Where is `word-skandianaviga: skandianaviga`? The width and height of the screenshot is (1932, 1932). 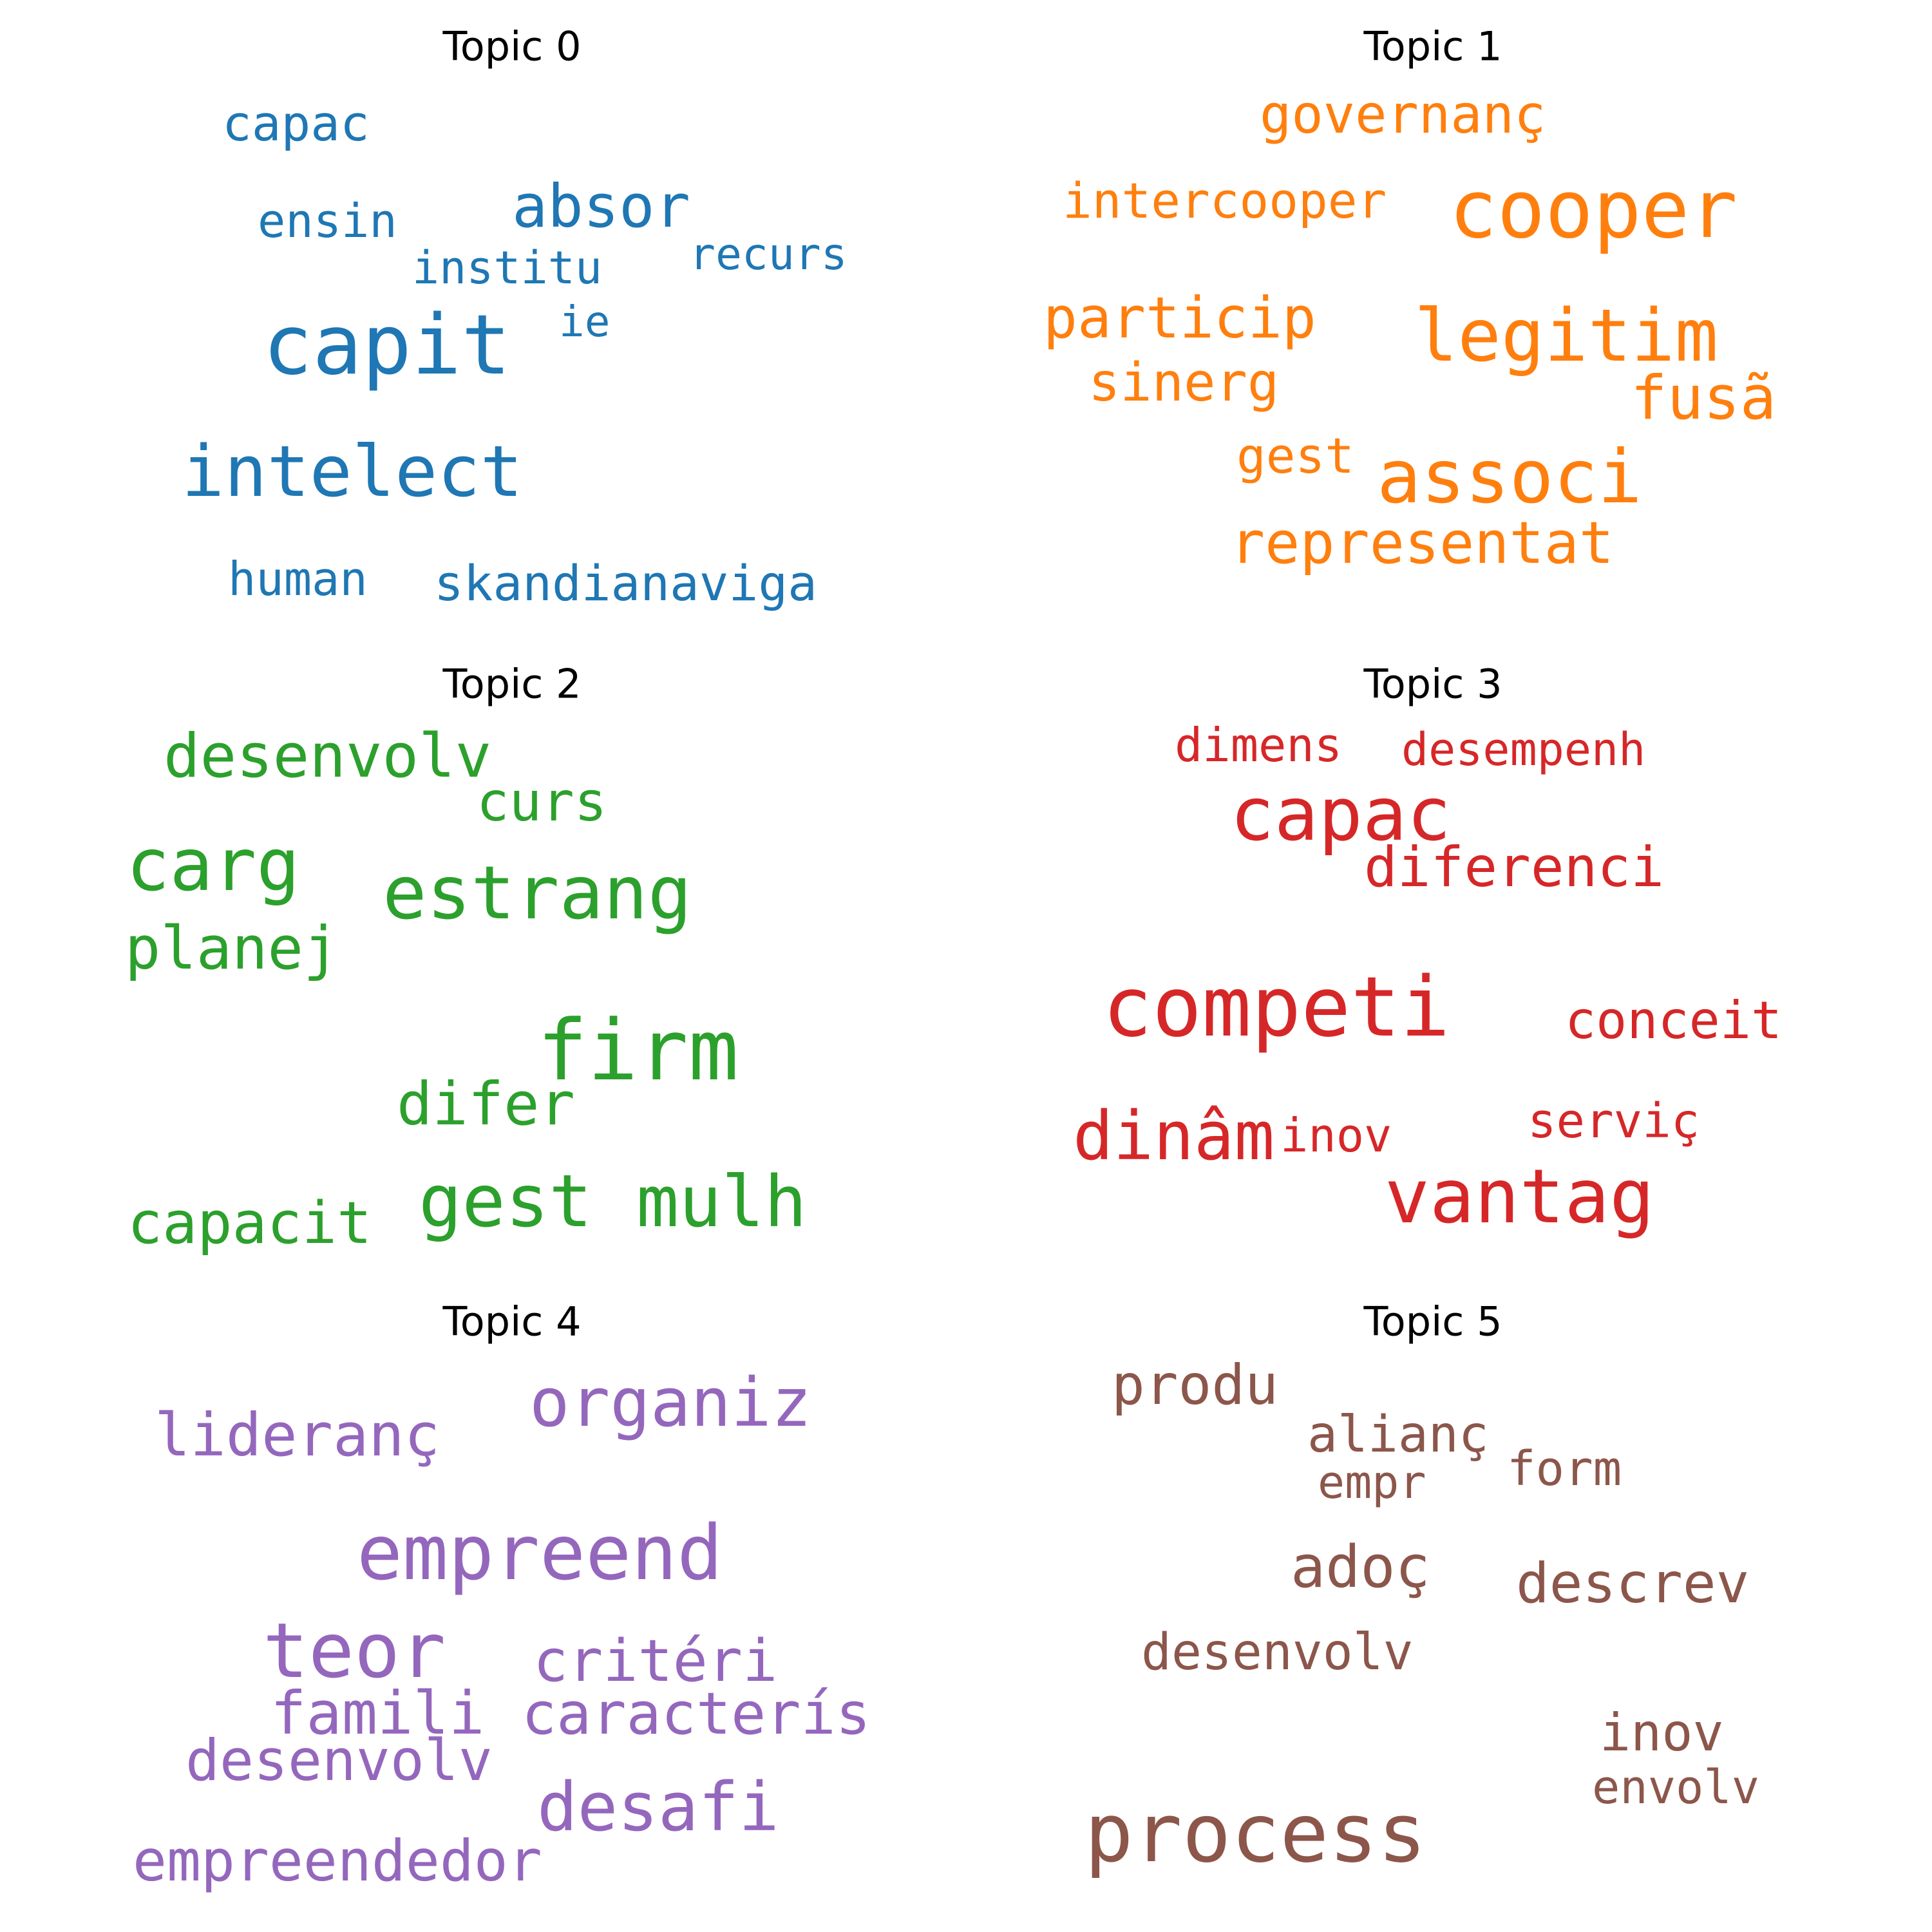
word-skandianaviga: skandianaviga is located at coordinates (625, 583).